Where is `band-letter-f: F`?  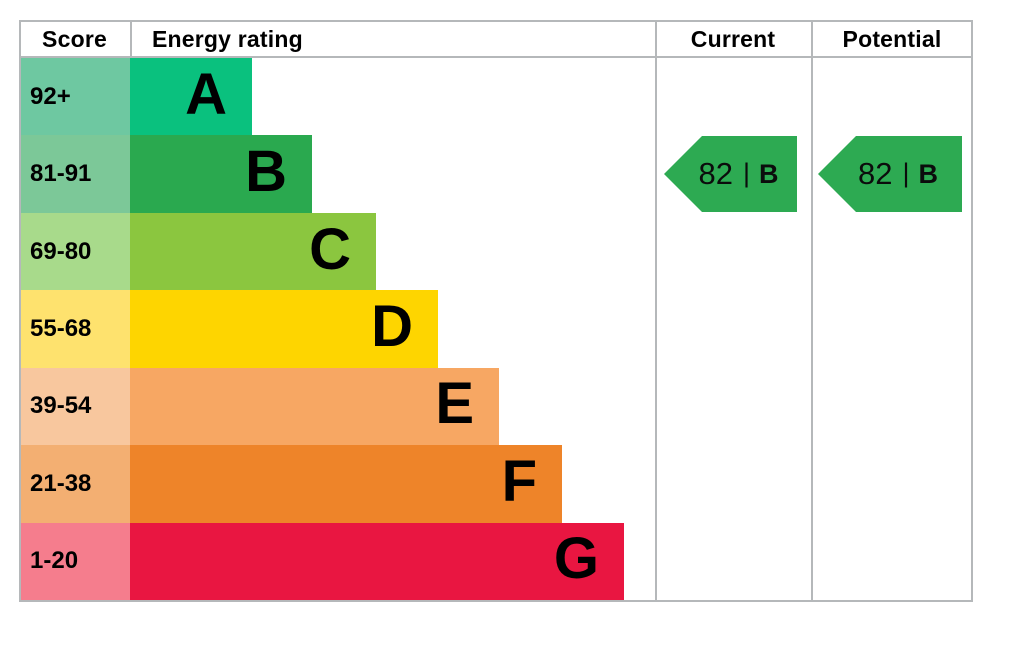
band-letter-f: F is located at coordinates (519, 481).